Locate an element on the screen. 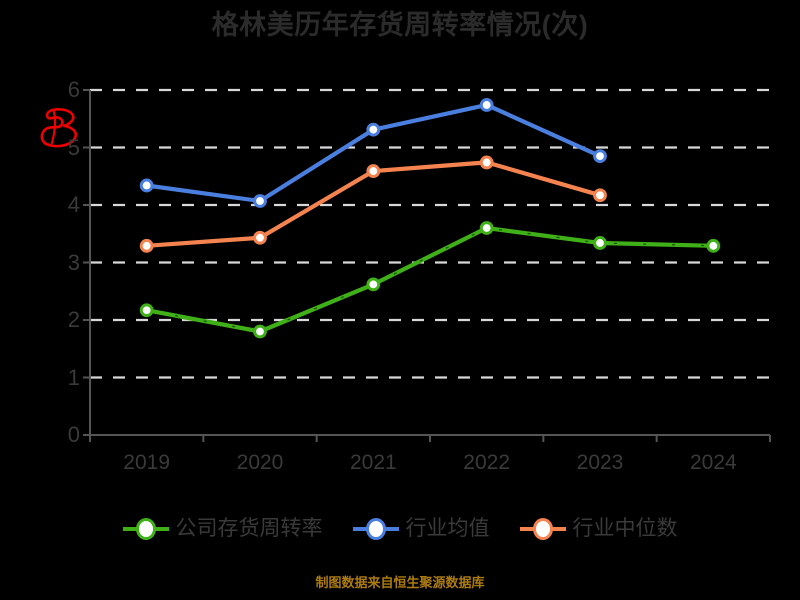 This screenshot has width=800, height=600. legend-label: 公司存货周转率 is located at coordinates (249, 528).